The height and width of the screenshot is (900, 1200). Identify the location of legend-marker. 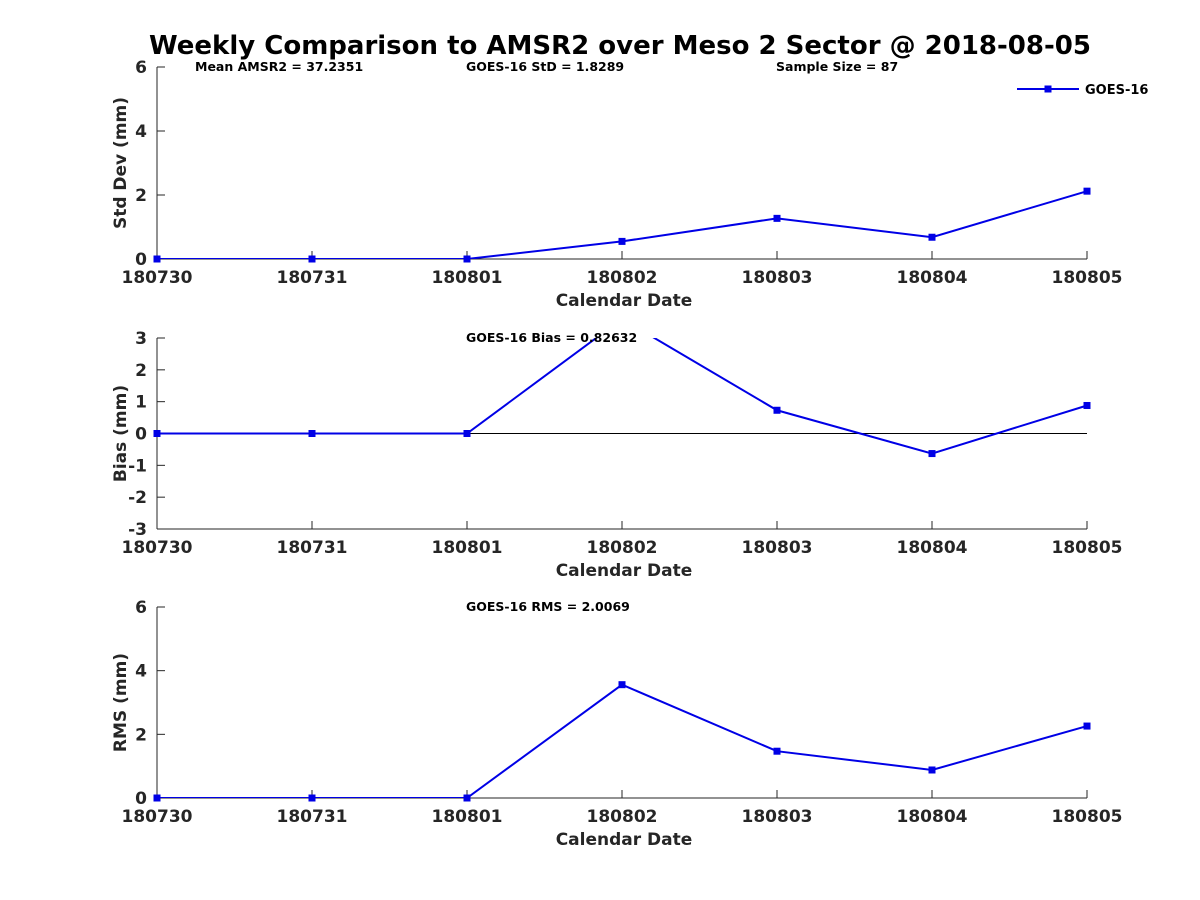
(1048, 89).